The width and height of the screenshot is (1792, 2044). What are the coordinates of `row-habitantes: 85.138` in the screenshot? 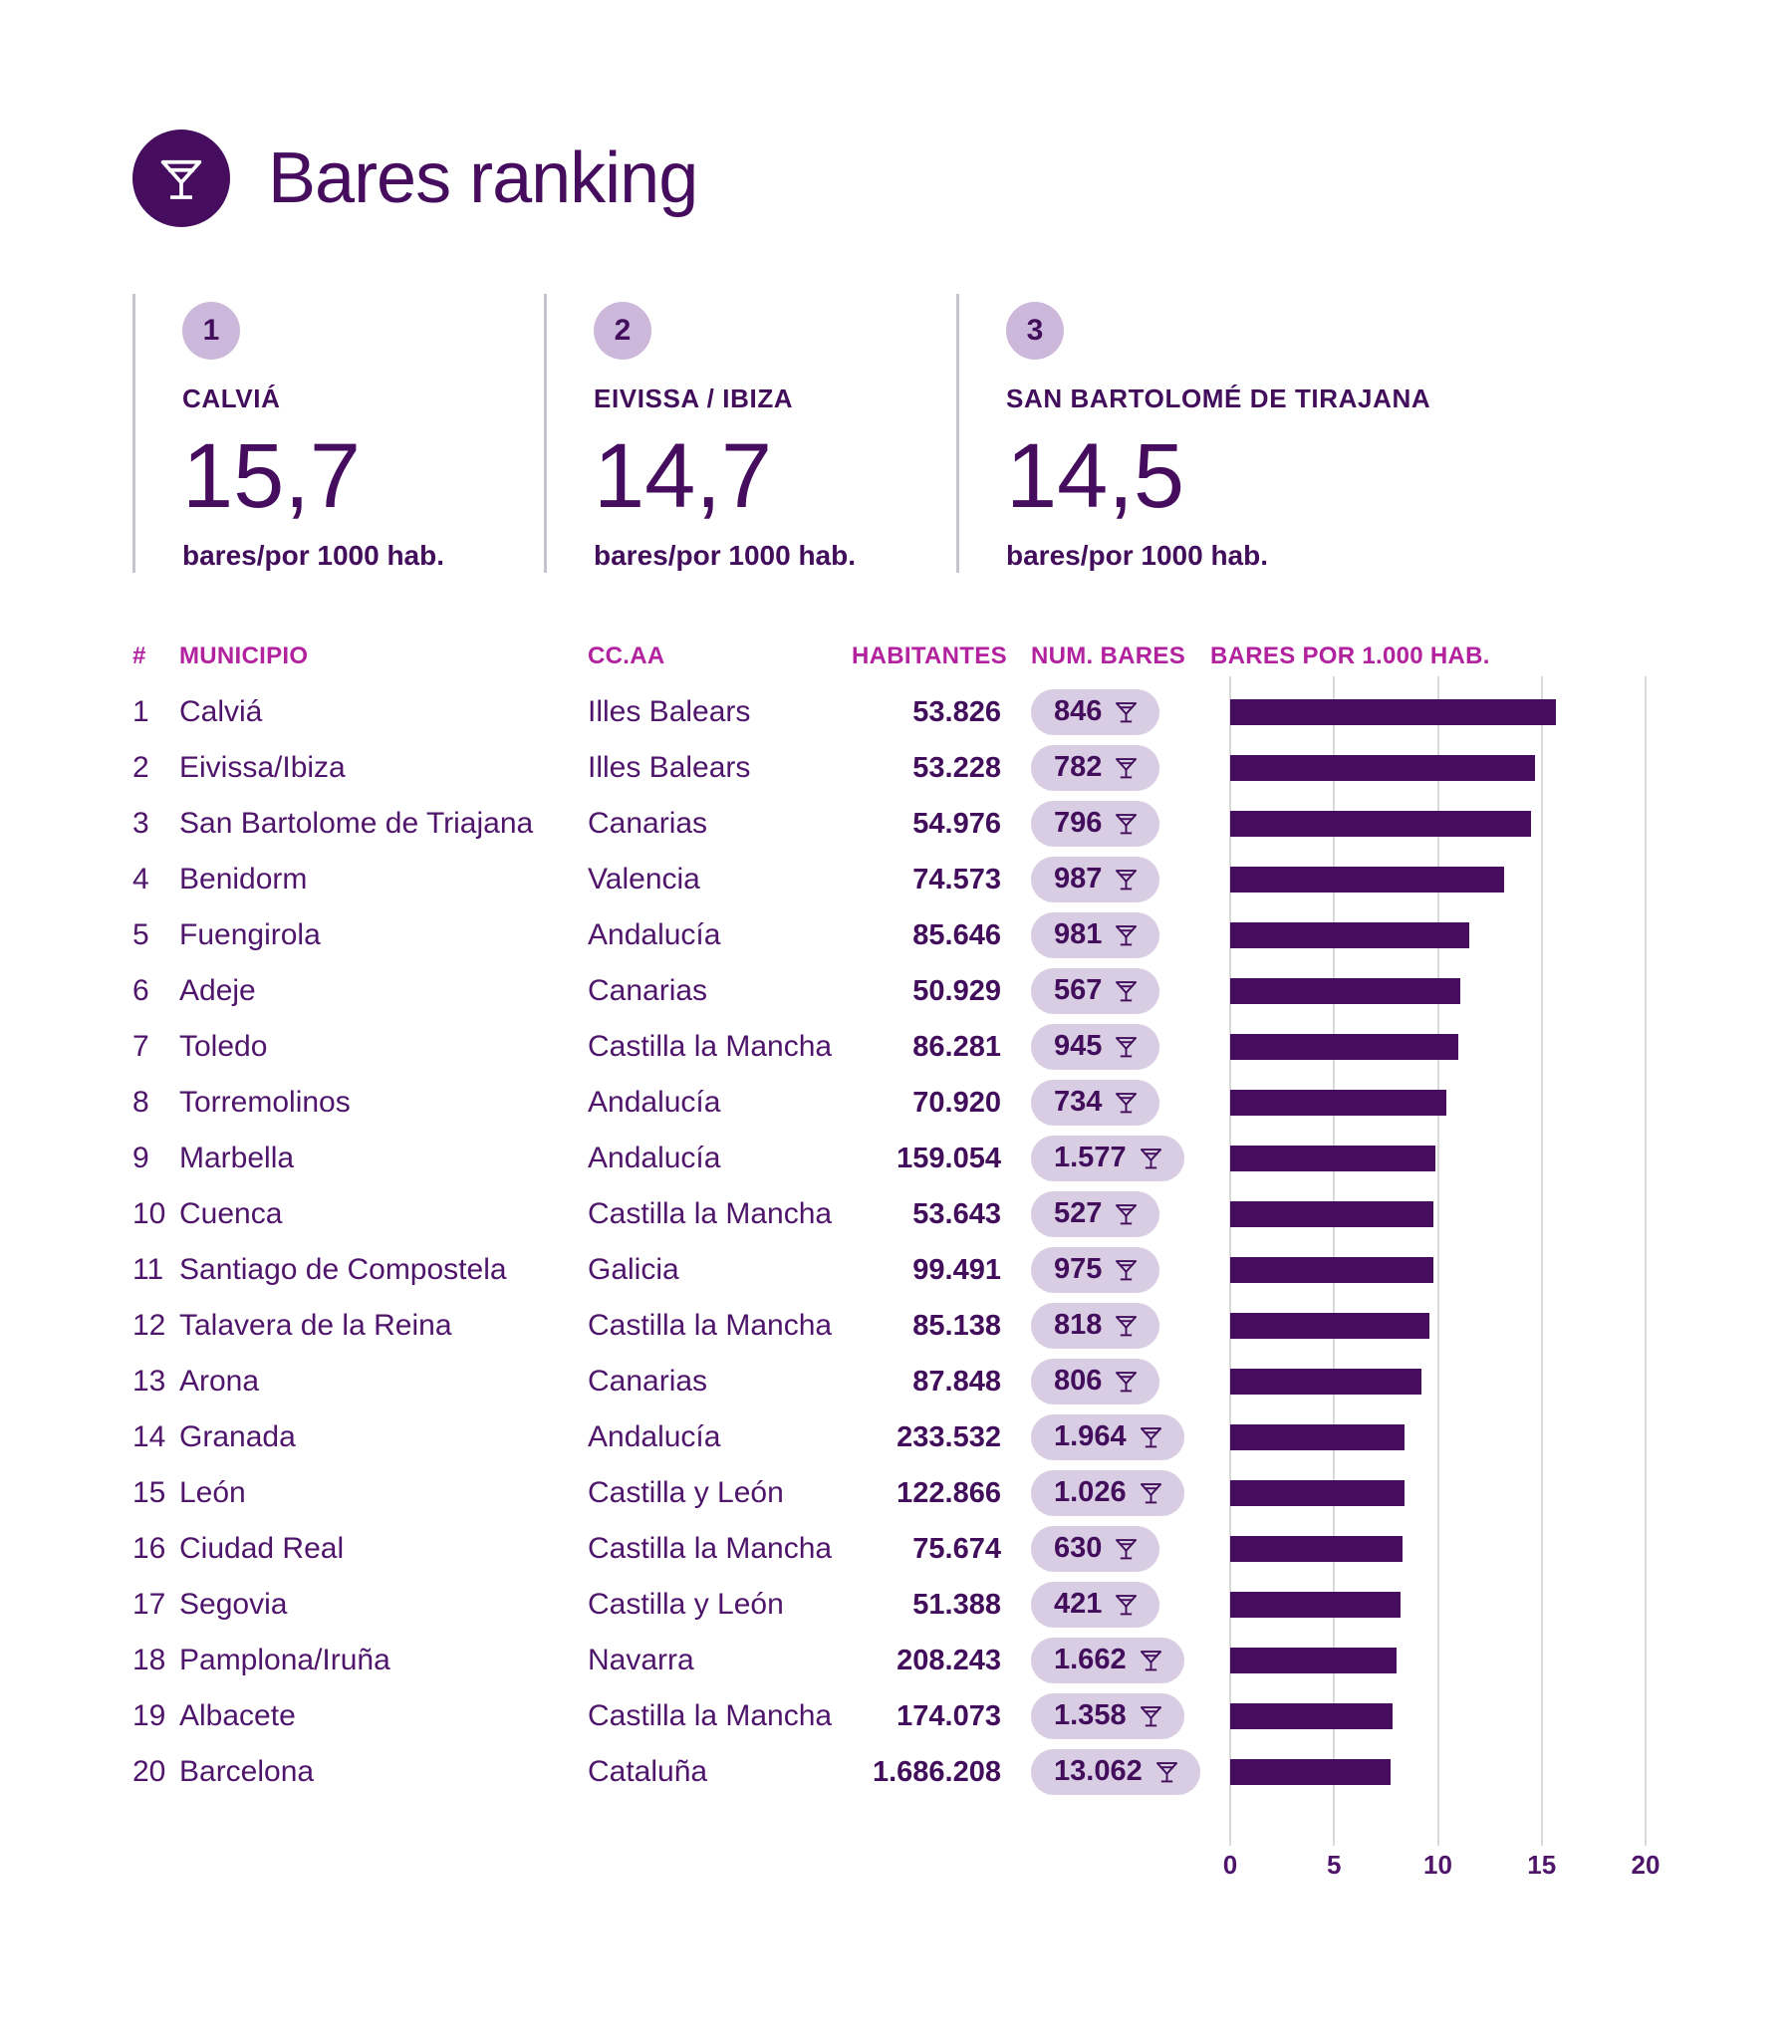 It's located at (956, 1326).